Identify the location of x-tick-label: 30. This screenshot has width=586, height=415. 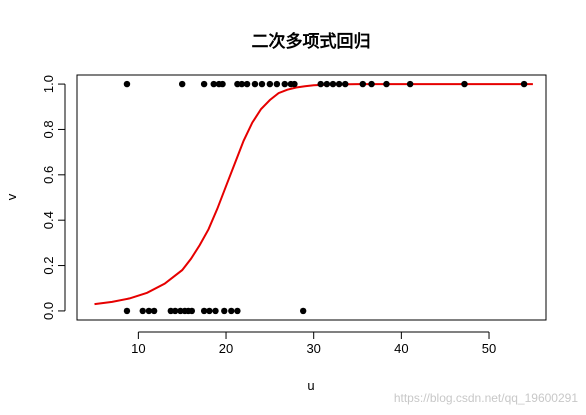
(313, 348).